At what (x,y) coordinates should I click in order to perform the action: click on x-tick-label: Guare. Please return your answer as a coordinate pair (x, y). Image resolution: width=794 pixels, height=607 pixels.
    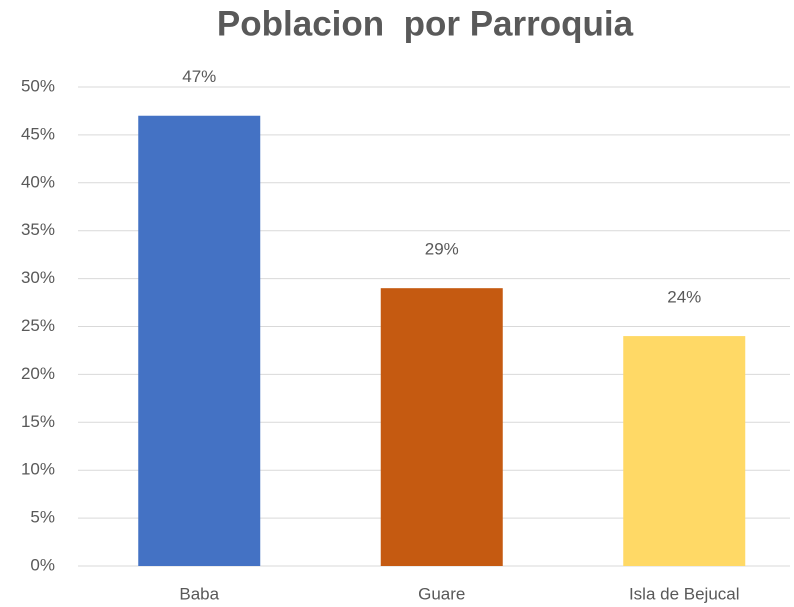
    Looking at the image, I should click on (441, 593).